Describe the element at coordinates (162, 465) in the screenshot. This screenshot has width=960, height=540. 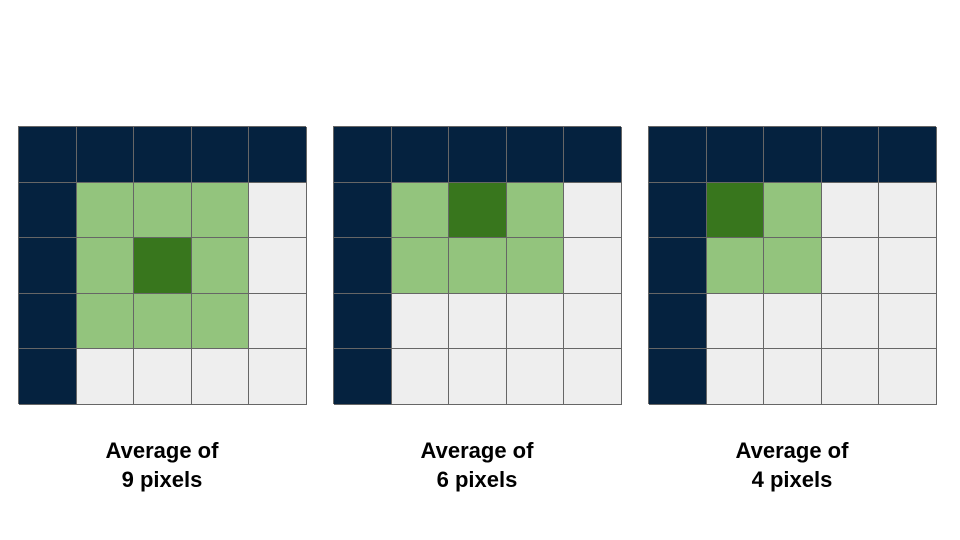
I see `caption: Average of 9 pixels` at that location.